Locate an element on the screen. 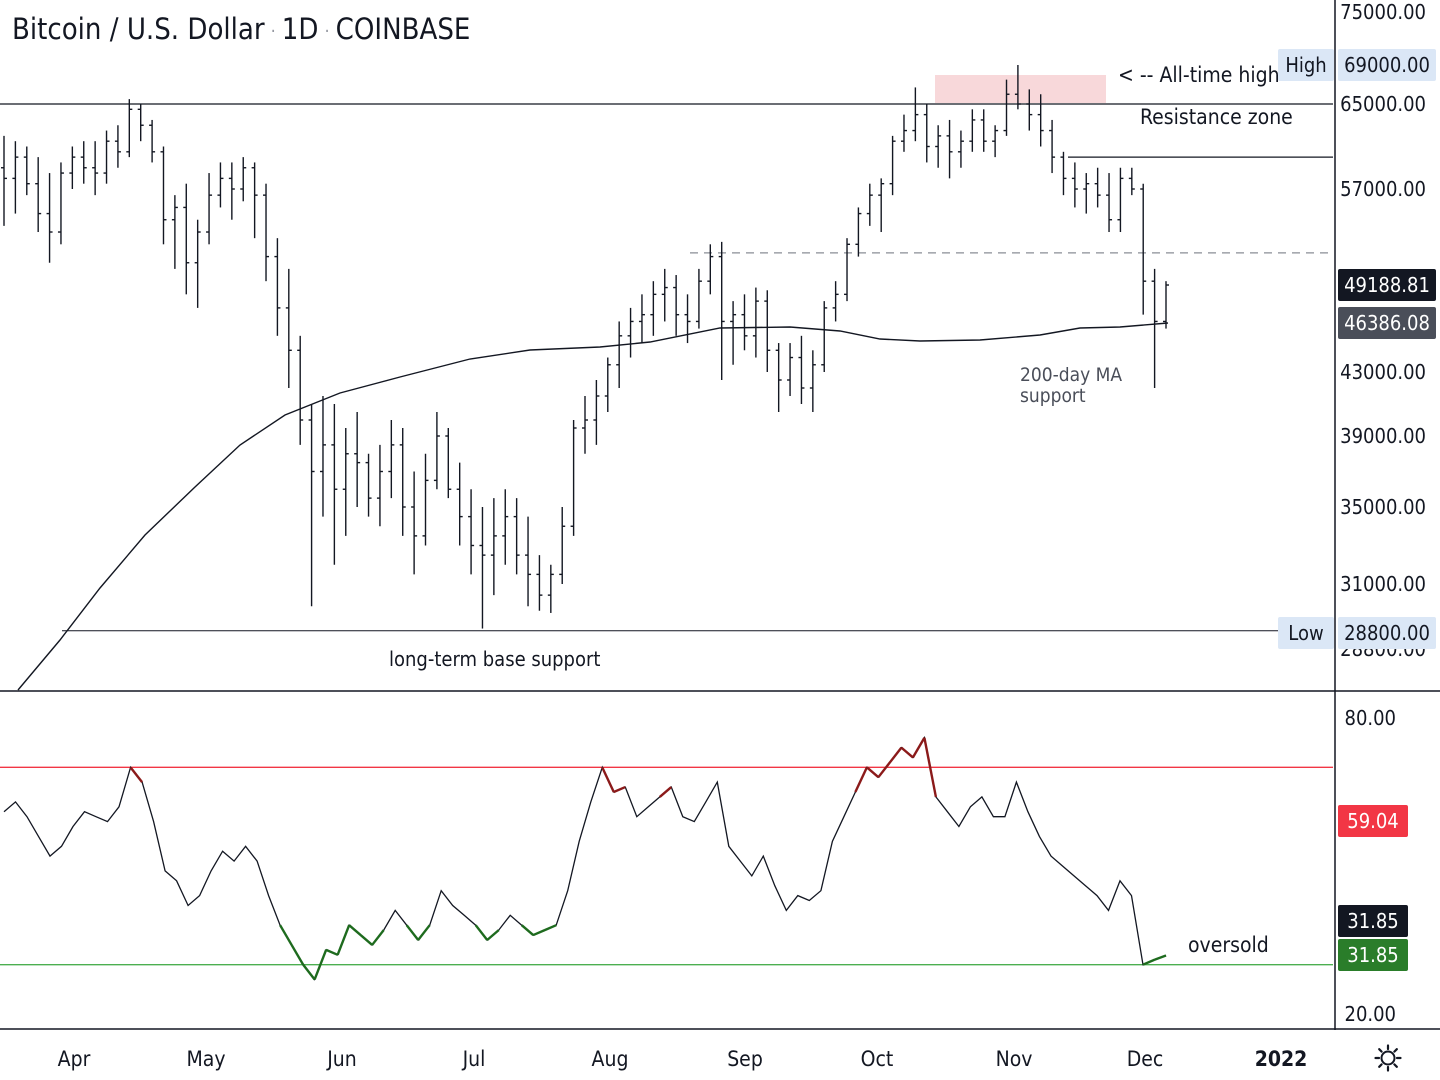 The height and width of the screenshot is (1080, 1440). svg-text: 49188.81 is located at coordinates (1387, 285).